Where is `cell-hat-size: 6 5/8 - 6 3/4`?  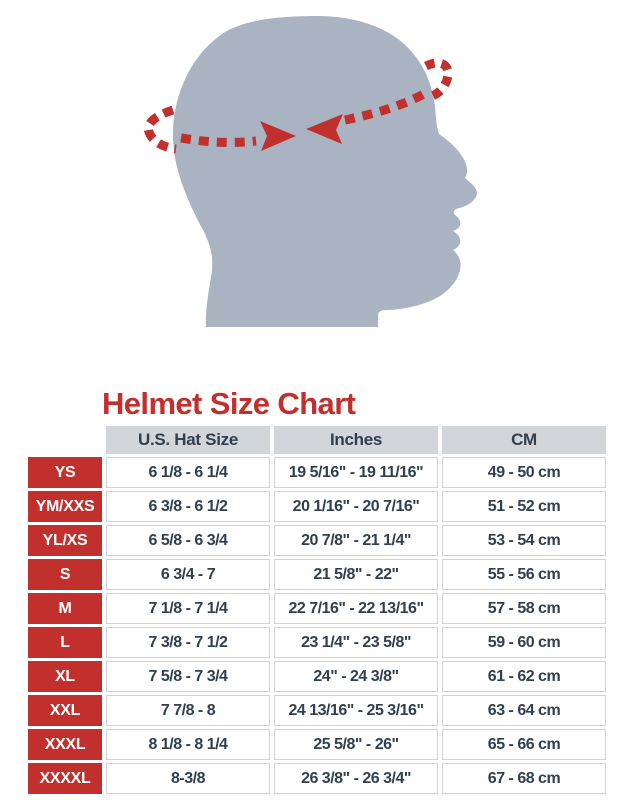 cell-hat-size: 6 5/8 - 6 3/4 is located at coordinates (188, 540).